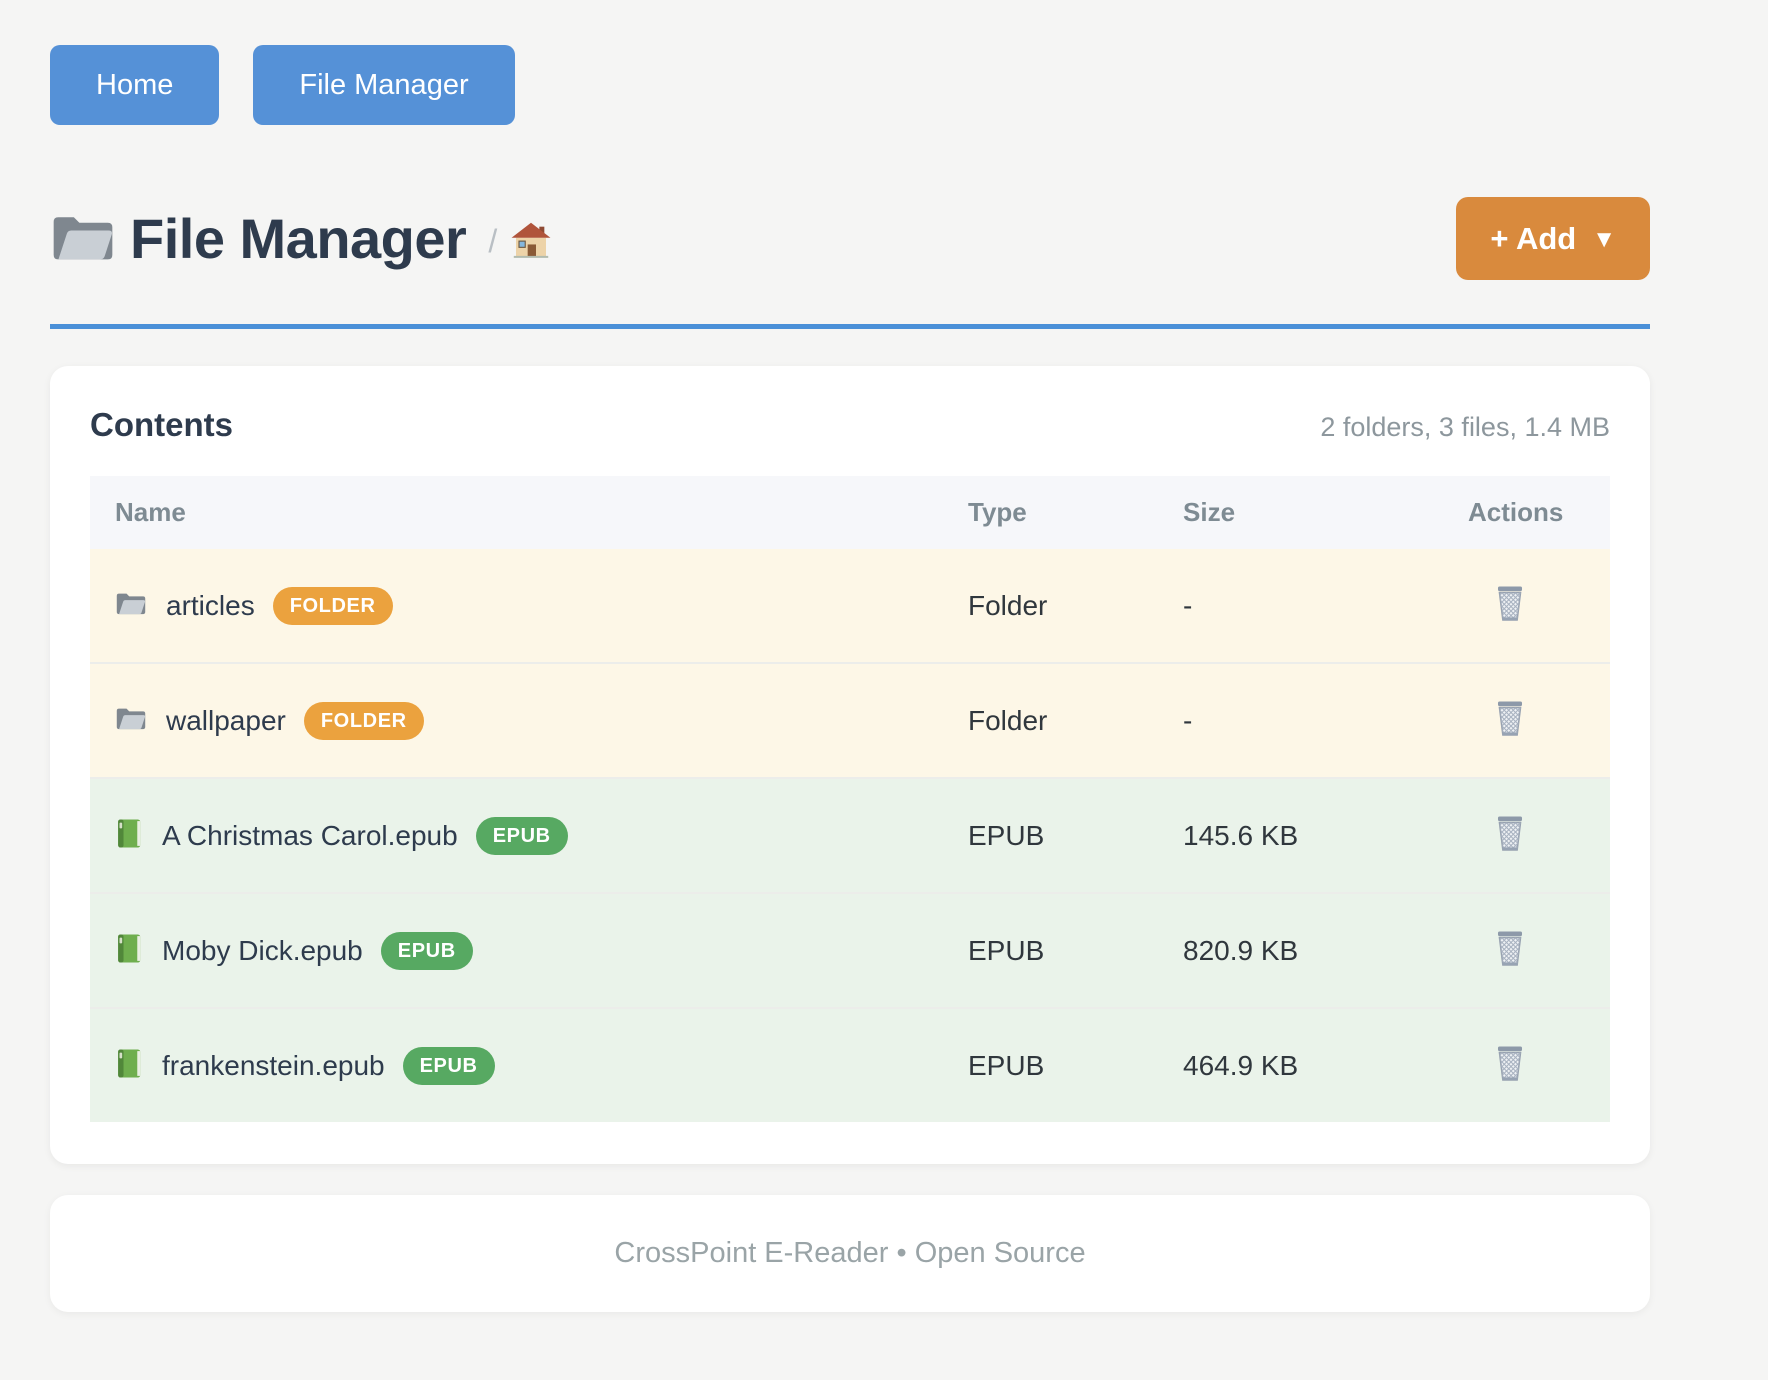 Image resolution: width=1768 pixels, height=1380 pixels. Describe the element at coordinates (262, 950) in the screenshot. I see `file-name: Moby Dick.epub` at that location.